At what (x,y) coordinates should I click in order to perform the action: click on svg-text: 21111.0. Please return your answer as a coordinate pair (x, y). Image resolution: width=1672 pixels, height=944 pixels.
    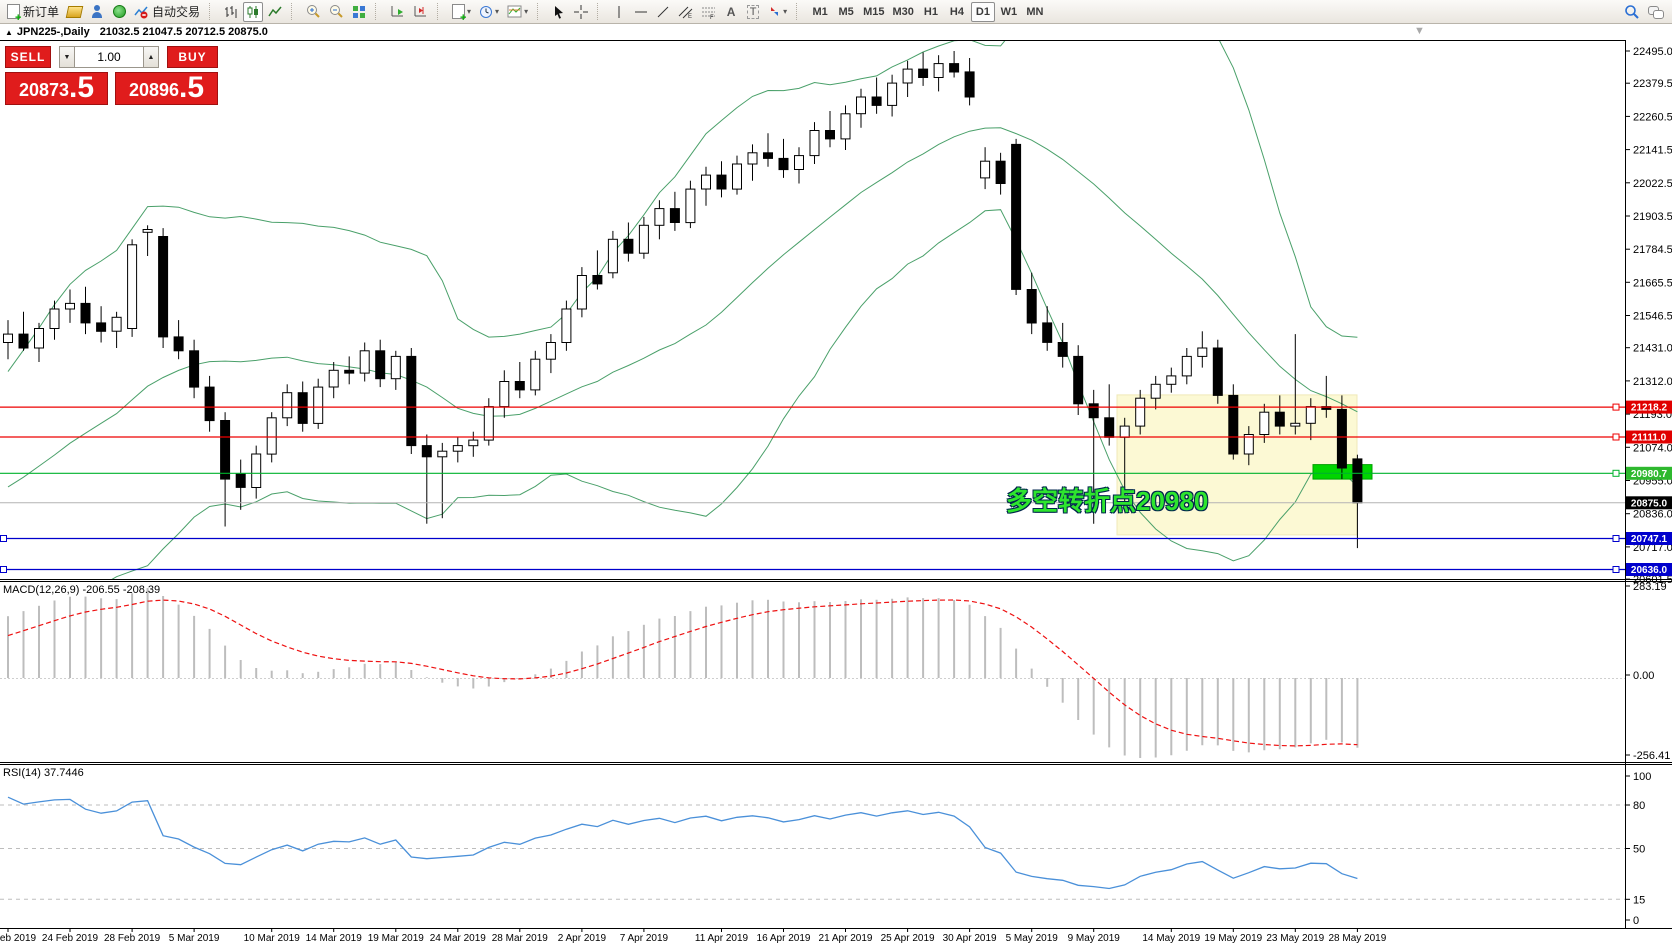
    Looking at the image, I should click on (1649, 438).